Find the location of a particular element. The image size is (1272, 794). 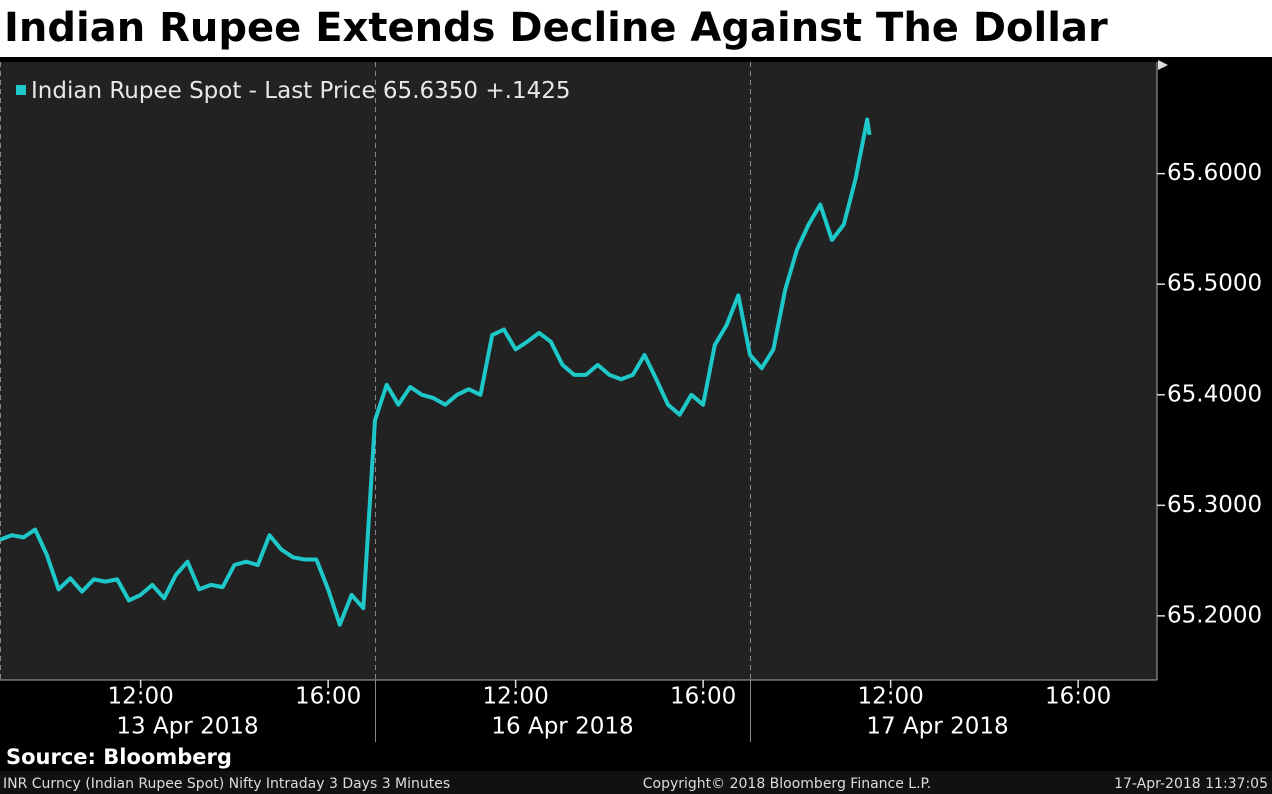

y-tick-label: 65.6000 is located at coordinates (1214, 173).